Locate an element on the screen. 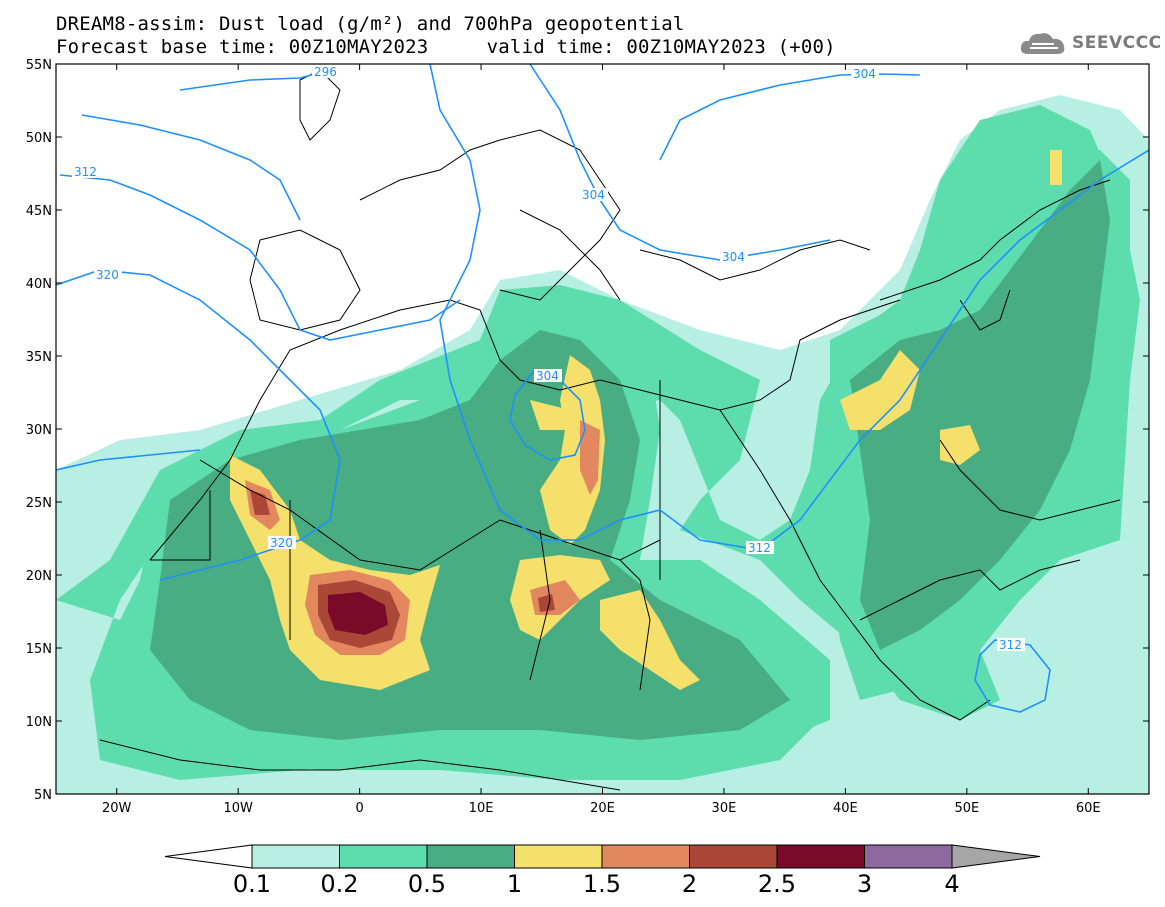 This screenshot has height=907, width=1165. lat-label: 35N is located at coordinates (39, 357).